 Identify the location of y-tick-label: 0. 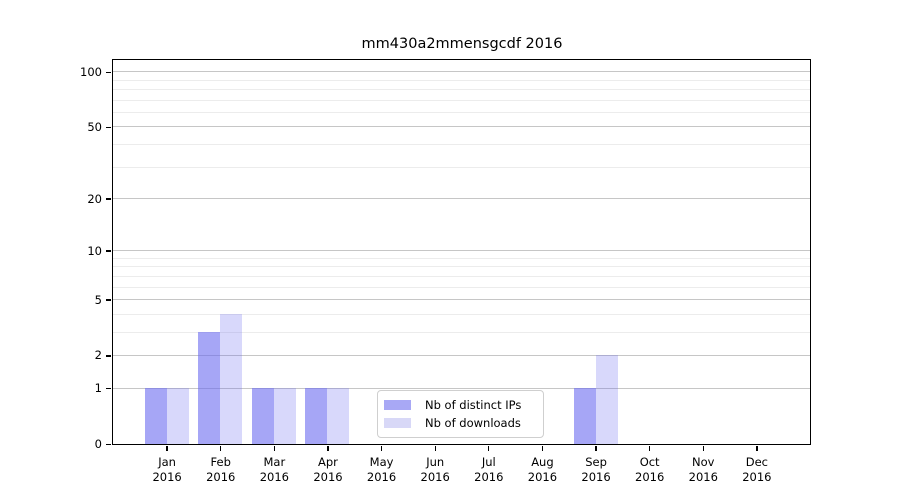
(98, 444).